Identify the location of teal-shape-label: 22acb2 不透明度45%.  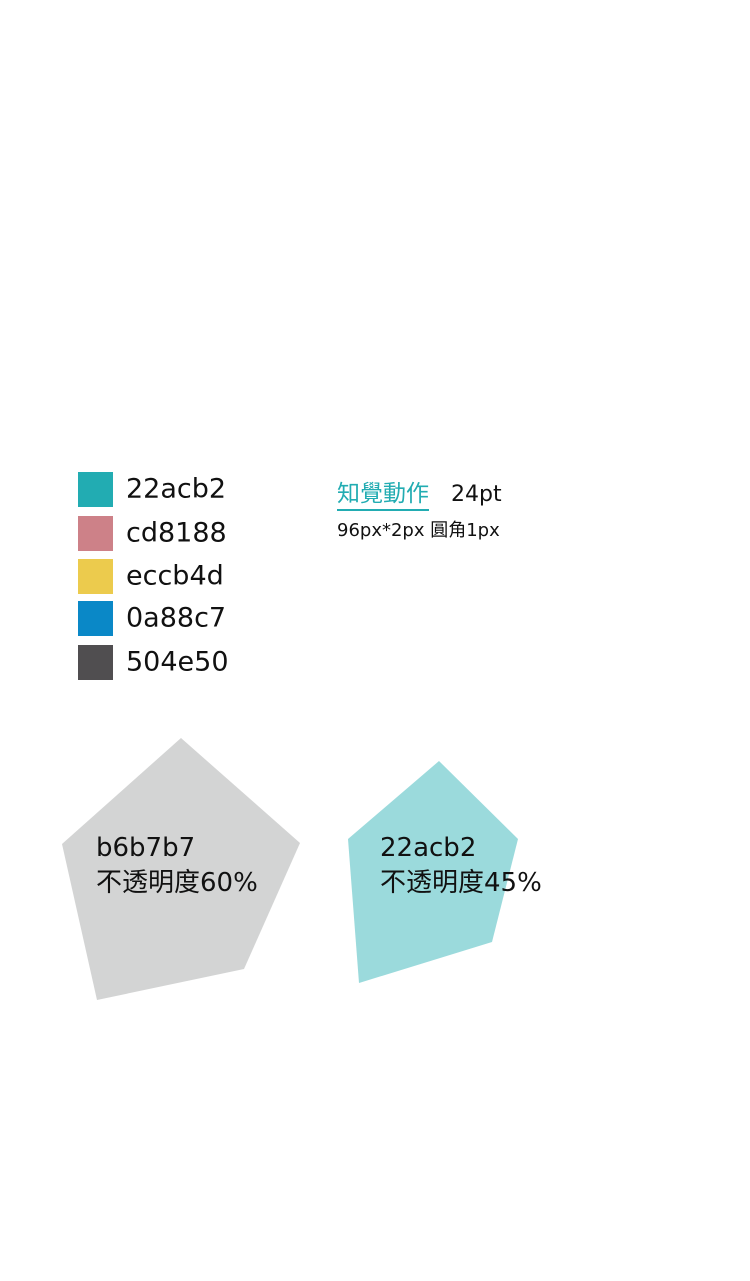
(461, 866).